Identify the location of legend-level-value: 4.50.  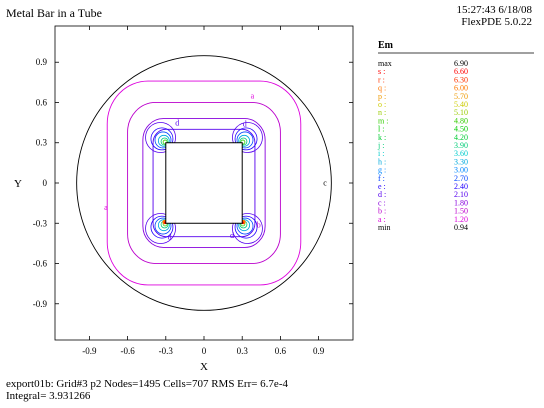
(461, 129).